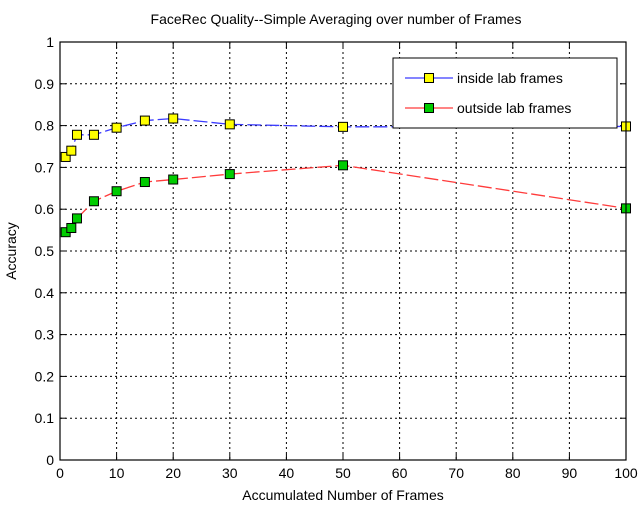 This screenshot has width=638, height=517. I want to click on y-tick-label: 0.1, so click(45, 418).